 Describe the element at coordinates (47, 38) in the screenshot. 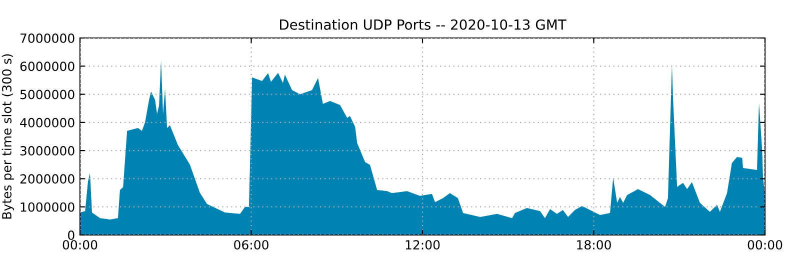

I see `y-tick-label: 7000000` at that location.